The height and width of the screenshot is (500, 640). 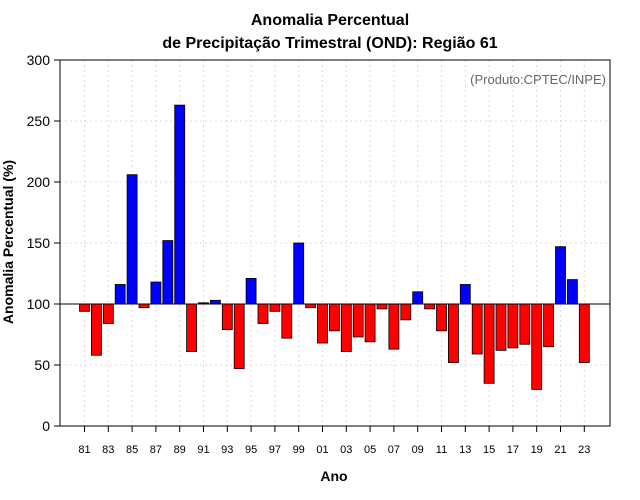 What do you see at coordinates (394, 450) in the screenshot?
I see `x-tick-label: 07` at bounding box center [394, 450].